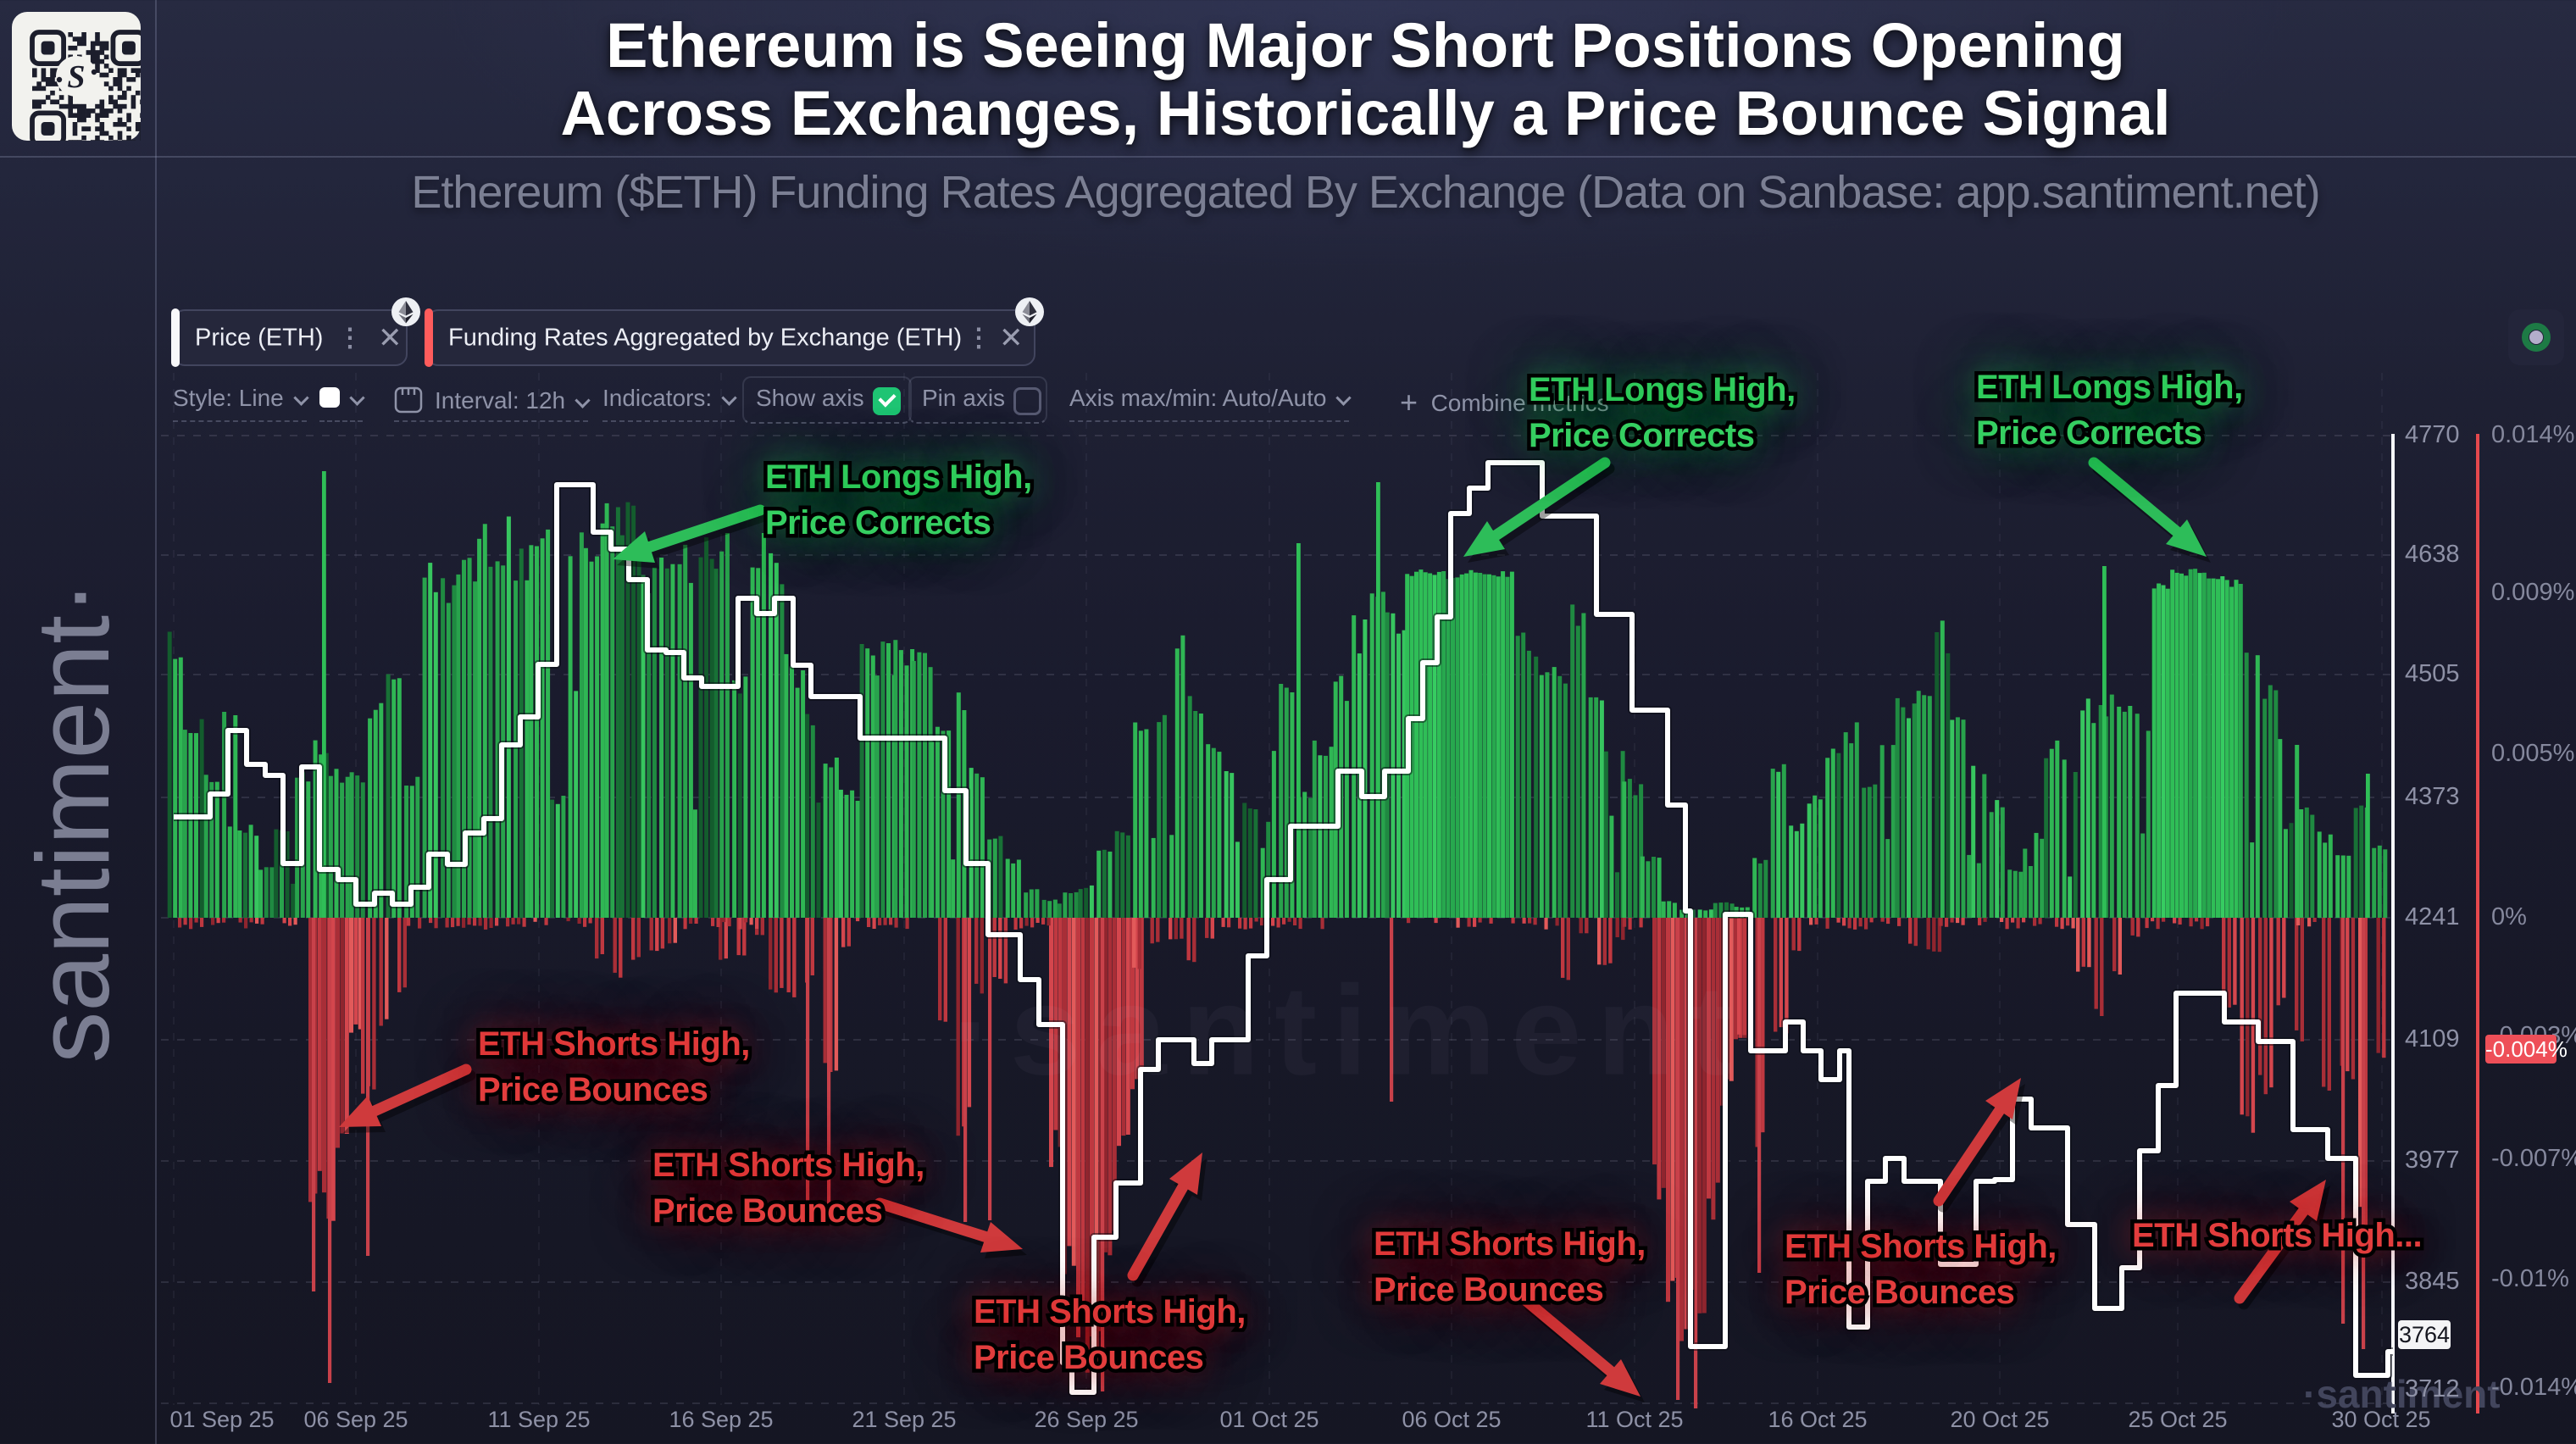  What do you see at coordinates (76, 77) in the screenshot?
I see `svg-text: S` at bounding box center [76, 77].